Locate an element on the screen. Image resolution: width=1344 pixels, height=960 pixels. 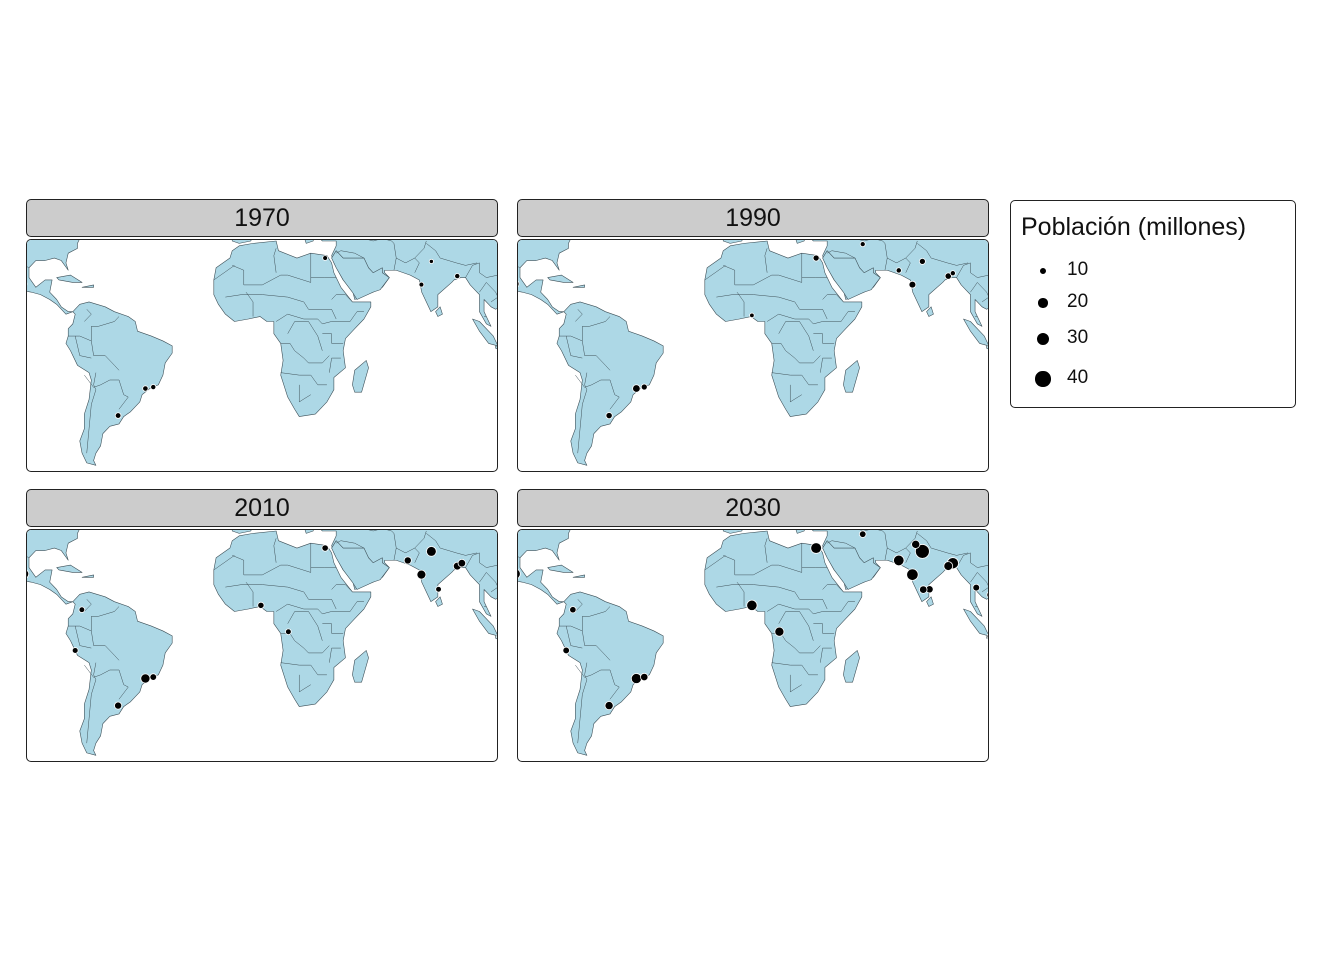
legend-symbol is located at coordinates (1043, 303).